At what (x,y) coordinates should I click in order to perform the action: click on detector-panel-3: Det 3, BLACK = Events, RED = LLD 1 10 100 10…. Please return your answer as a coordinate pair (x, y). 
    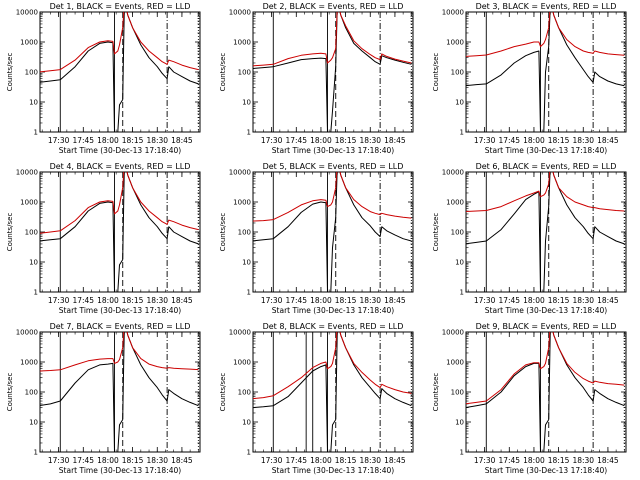
    Looking at the image, I should click on (529, 78).